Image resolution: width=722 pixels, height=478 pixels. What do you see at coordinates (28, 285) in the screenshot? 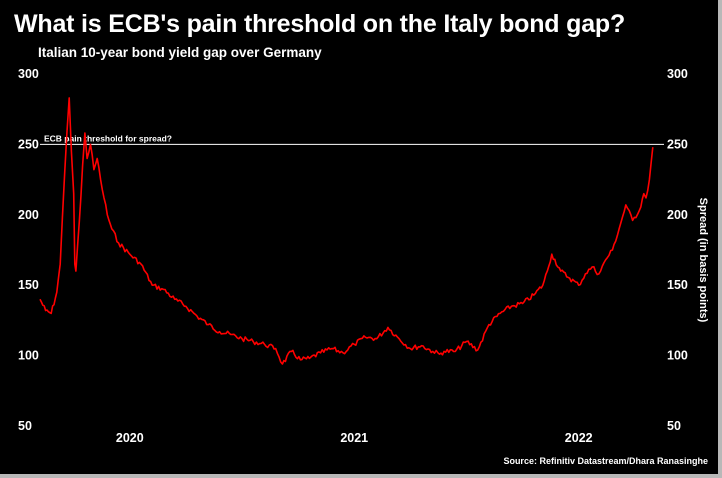
I see `y-tick-label-left: 150` at bounding box center [28, 285].